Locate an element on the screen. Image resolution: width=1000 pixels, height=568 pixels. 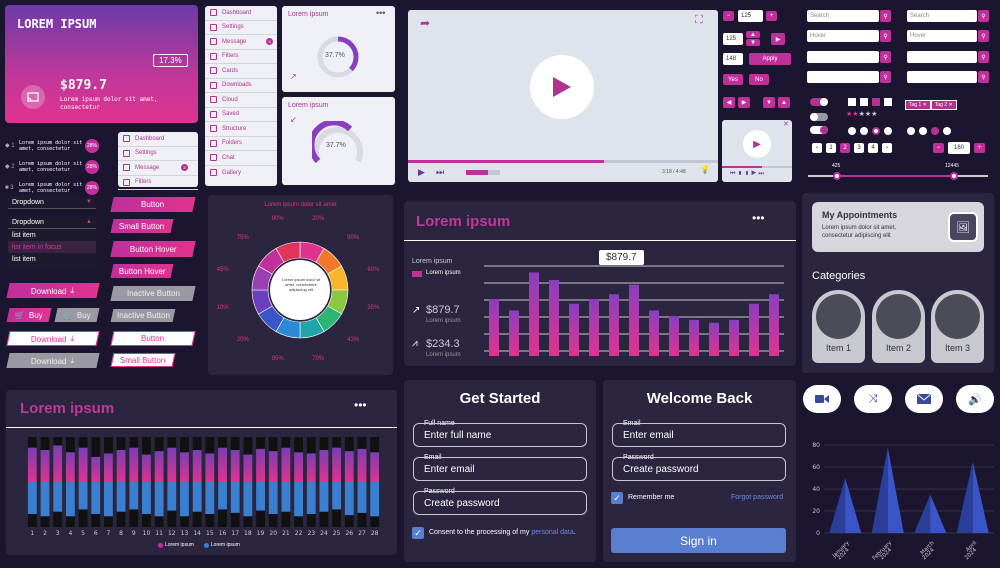
menu-item-settings: Settings is located at coordinates (158, 154).